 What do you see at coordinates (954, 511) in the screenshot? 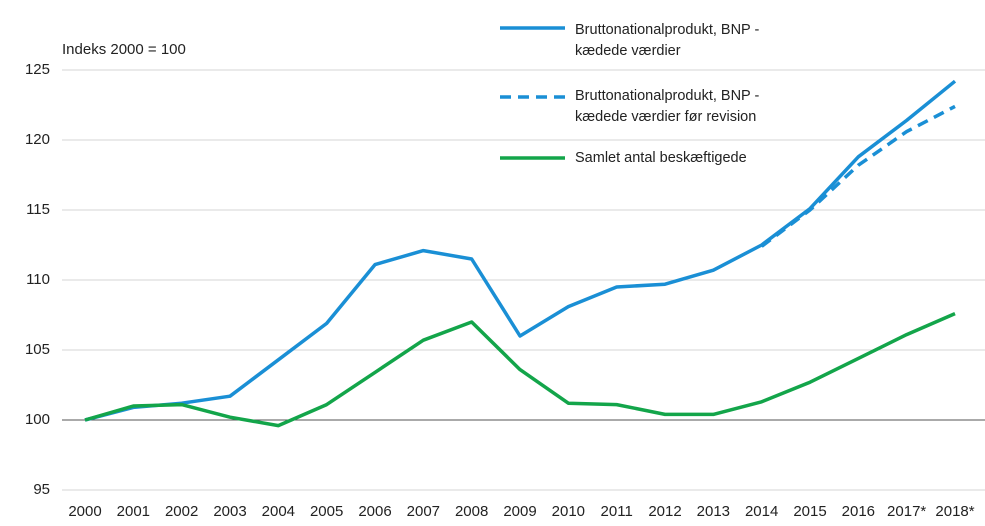
I see `x-tick-label: 2018*` at bounding box center [954, 511].